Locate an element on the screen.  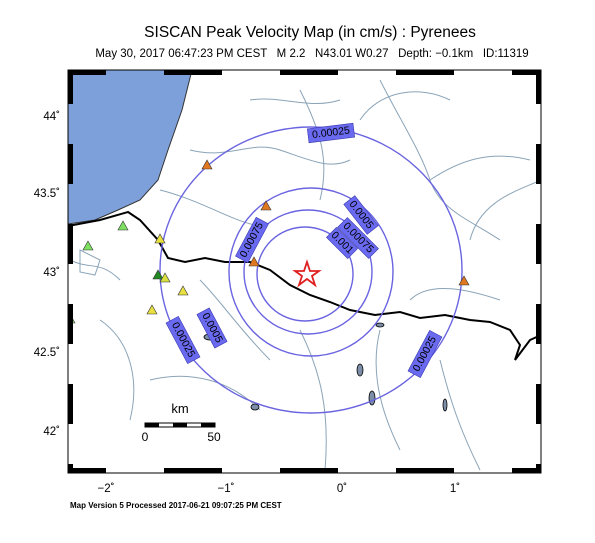
lat-label: 43.5˚ is located at coordinates (47, 194).